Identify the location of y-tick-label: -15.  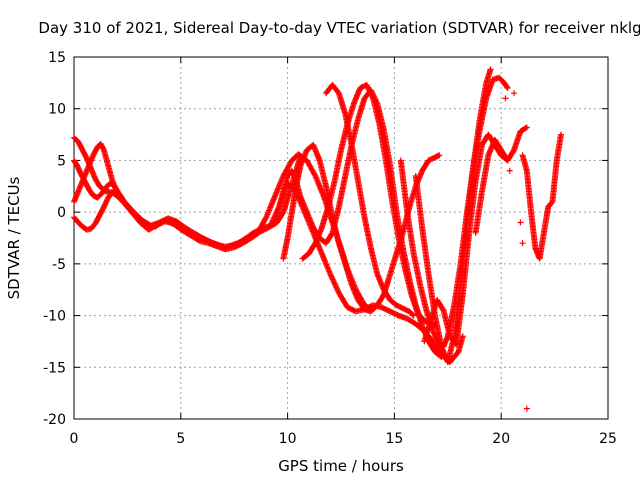
(54, 368).